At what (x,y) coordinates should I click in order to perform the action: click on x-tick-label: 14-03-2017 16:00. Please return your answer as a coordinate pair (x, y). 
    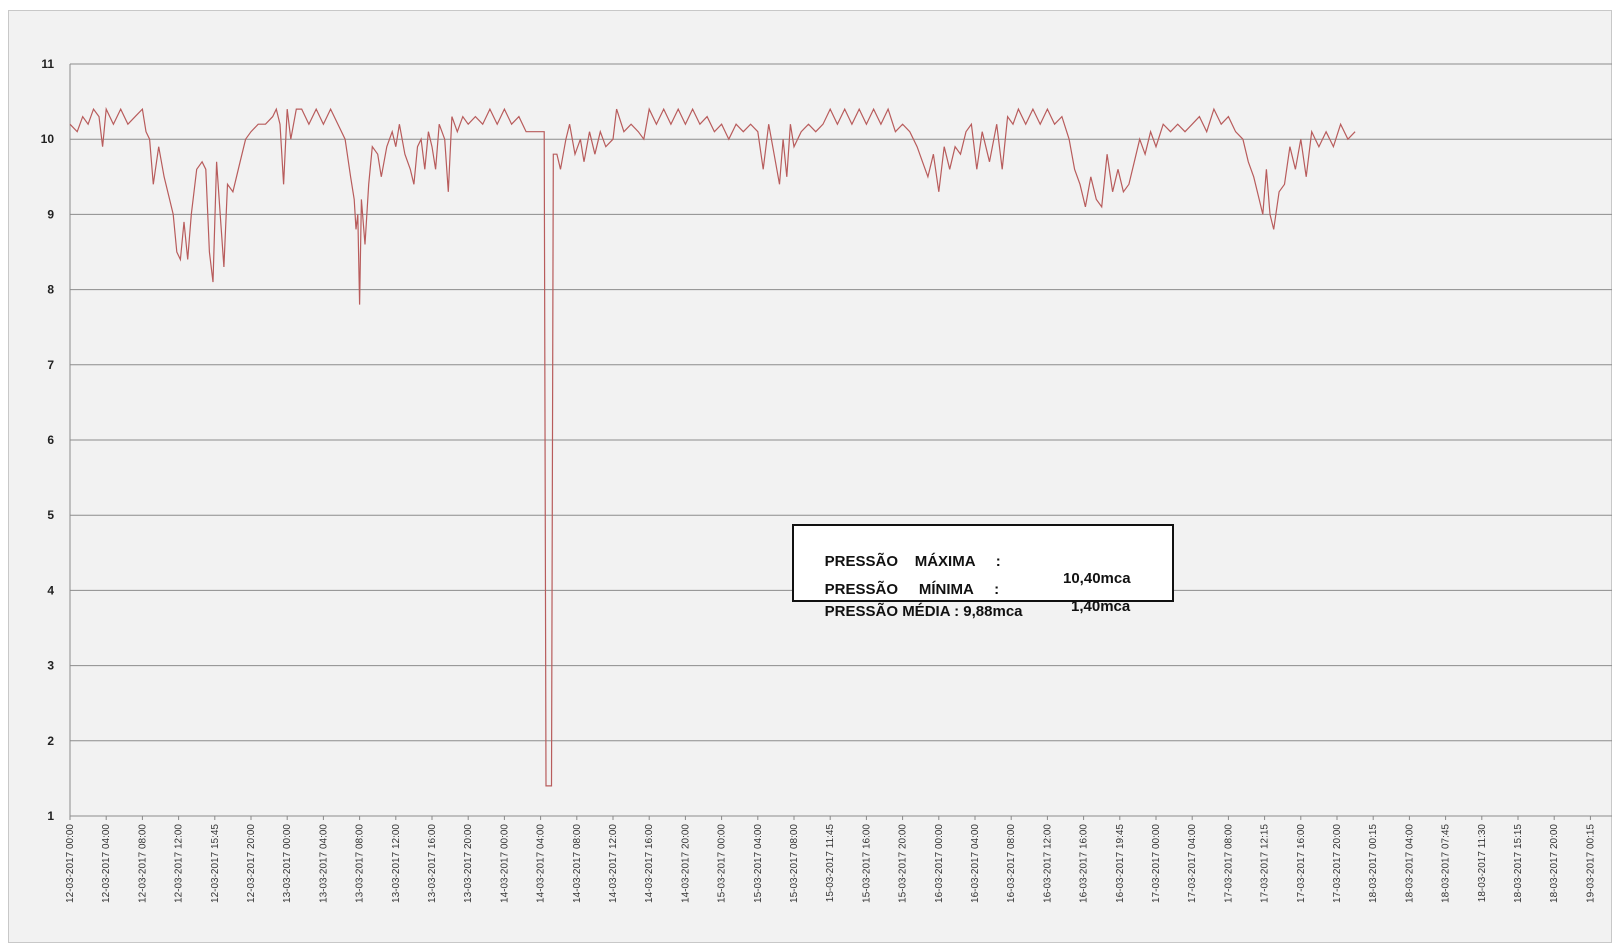
    Looking at the image, I should click on (649, 863).